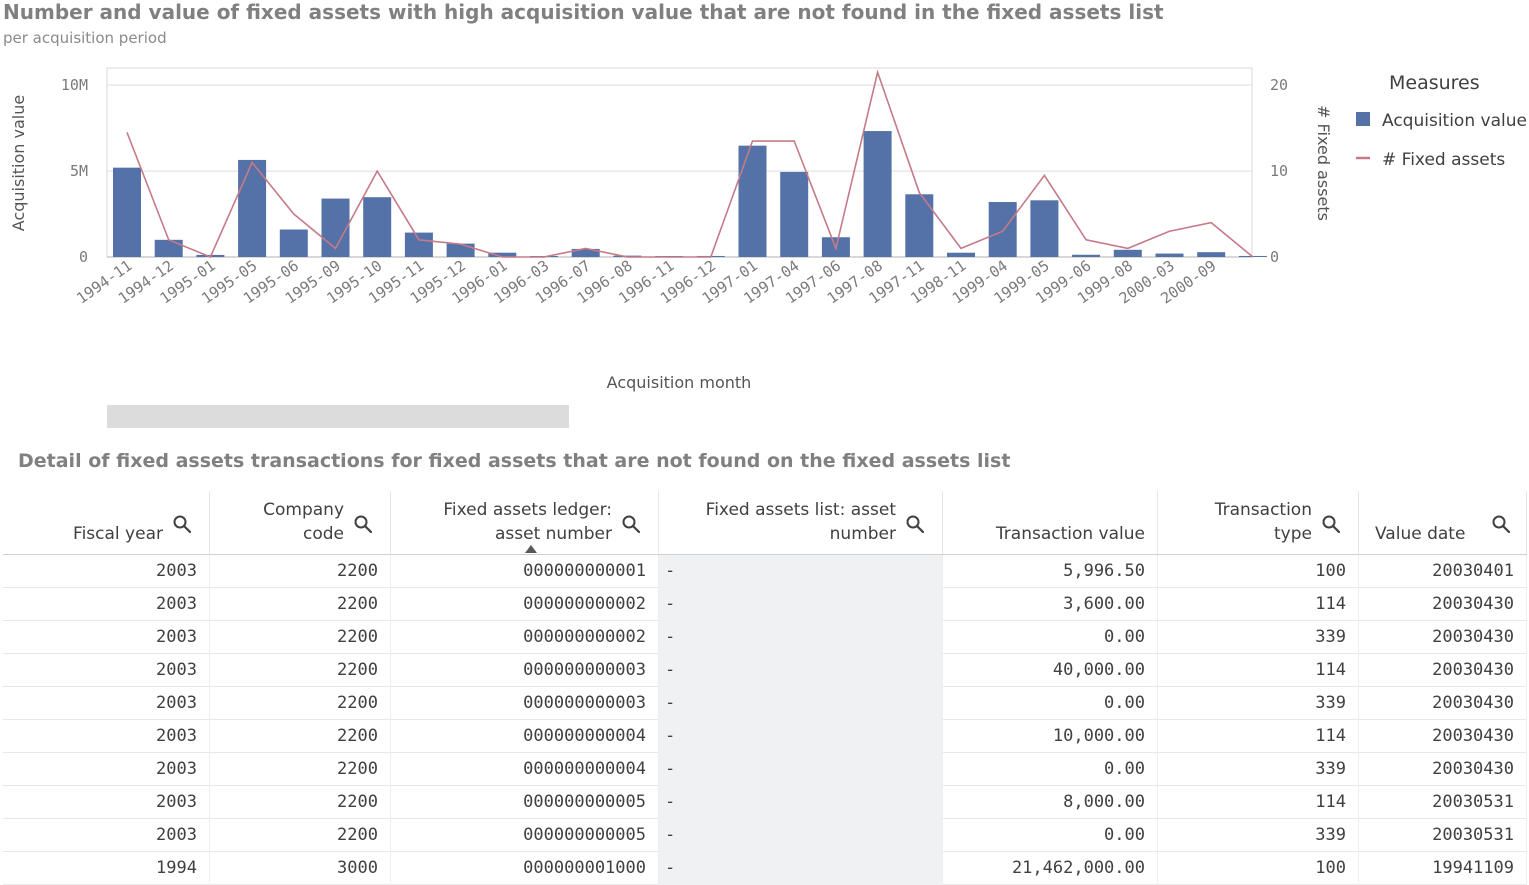 This screenshot has height=885, width=1529. I want to click on cell-transaction-value: 21,462,000.00, so click(1050, 868).